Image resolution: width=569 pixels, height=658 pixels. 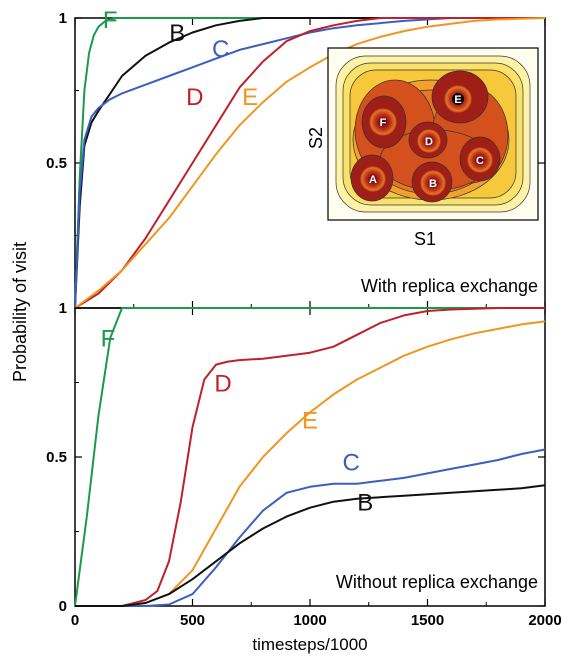 I want to click on bottom-panel-annotation: Without replica exchange, so click(x=437, y=582).